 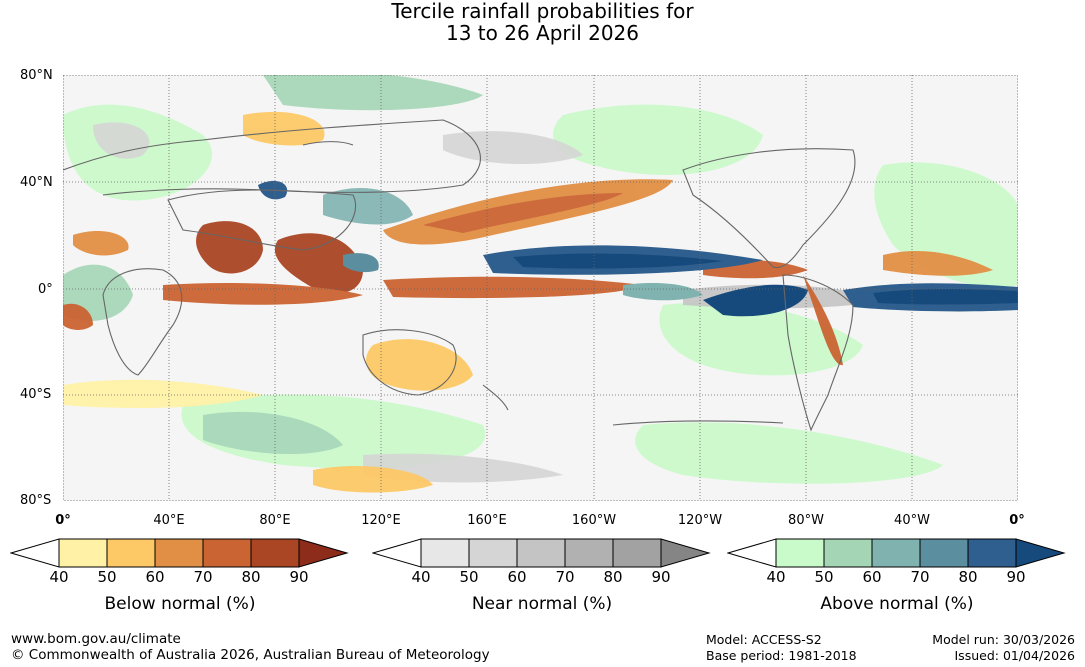 What do you see at coordinates (36, 394) in the screenshot?
I see `lat-label-40s: 40°S` at bounding box center [36, 394].